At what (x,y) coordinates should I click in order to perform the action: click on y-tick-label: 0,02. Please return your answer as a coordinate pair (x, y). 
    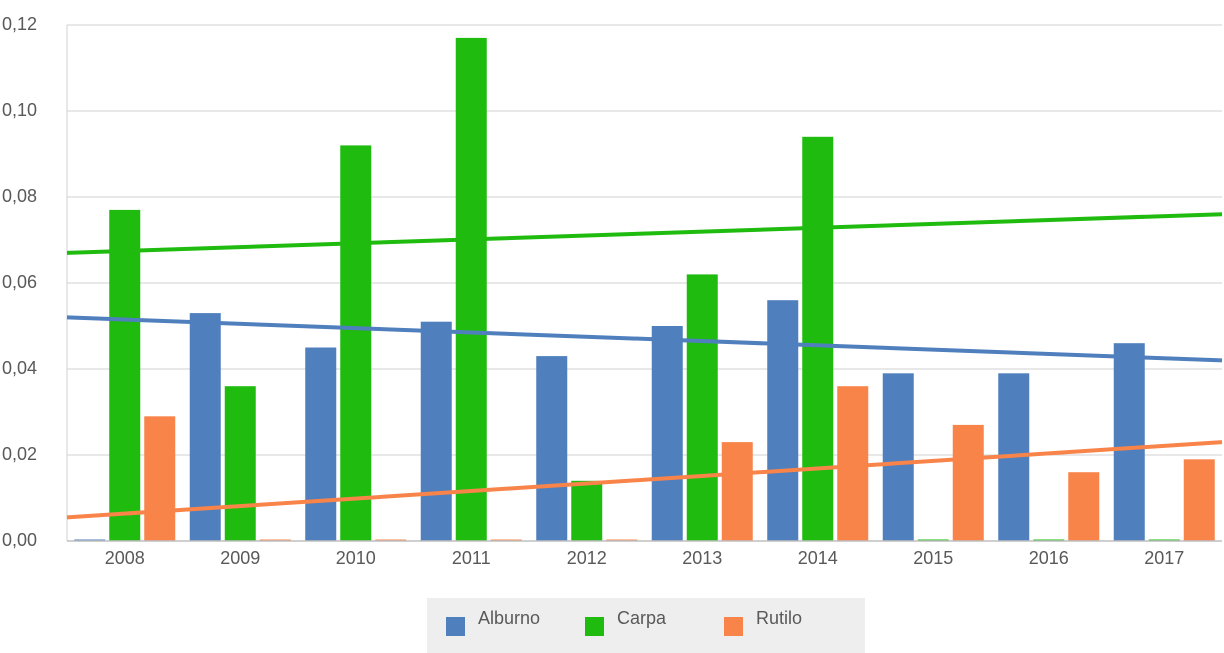
    Looking at the image, I should click on (19, 454).